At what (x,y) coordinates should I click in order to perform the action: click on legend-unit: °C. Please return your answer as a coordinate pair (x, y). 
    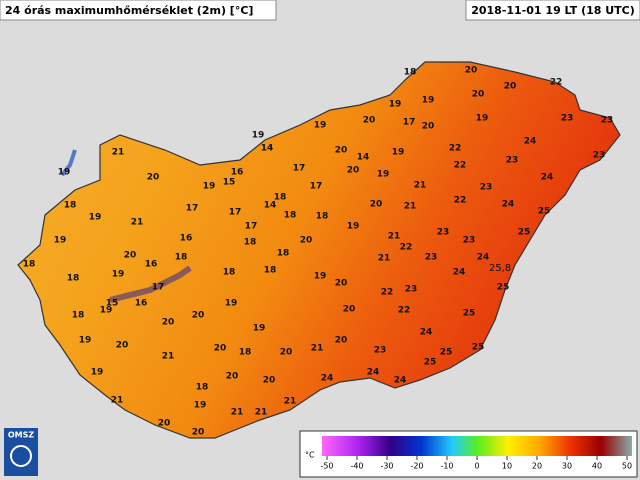
    Looking at the image, I should click on (310, 455).